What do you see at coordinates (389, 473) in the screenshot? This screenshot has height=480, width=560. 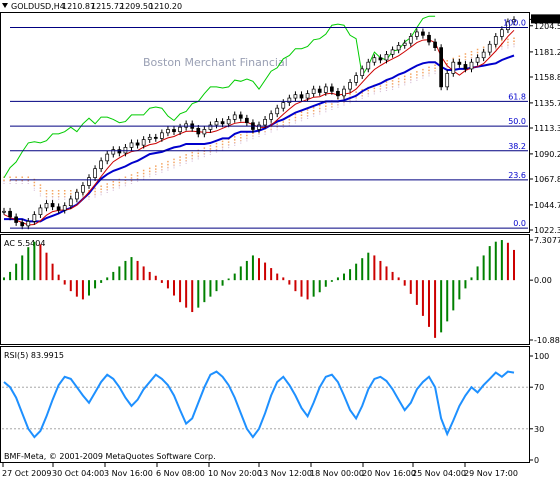 I see `time-tick-label: 20 Nov 16:00` at bounding box center [389, 473].